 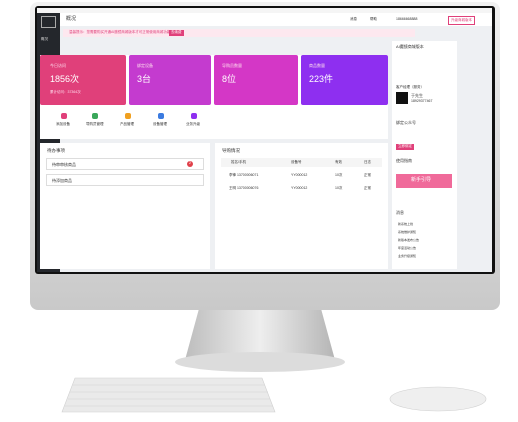 What do you see at coordinates (160, 124) in the screenshot?
I see `shortcut: 设备管理` at bounding box center [160, 124].